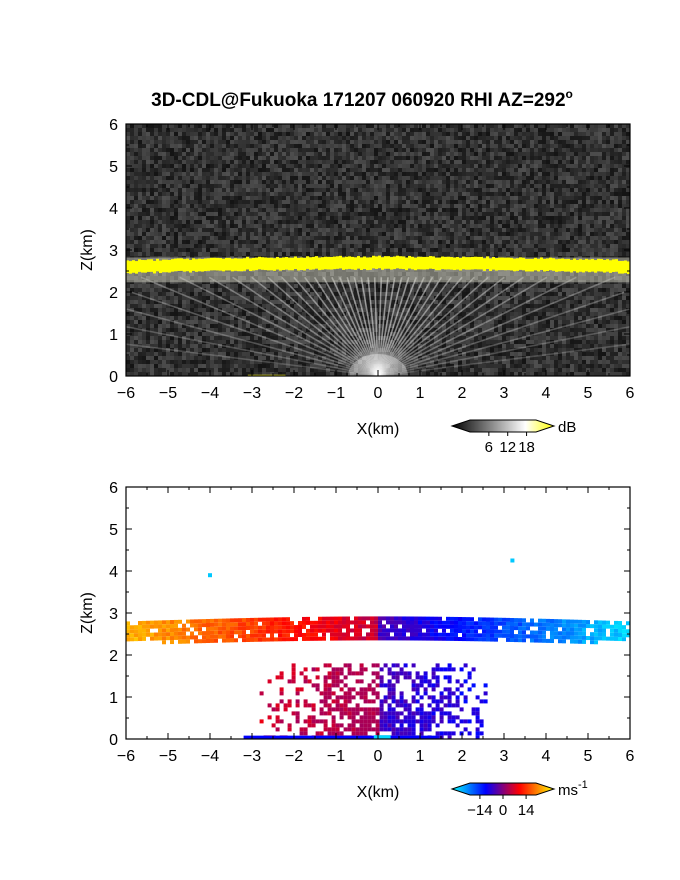 The width and height of the screenshot is (680, 880). I want to click on colorbar-tick-label: 18, so click(526, 447).